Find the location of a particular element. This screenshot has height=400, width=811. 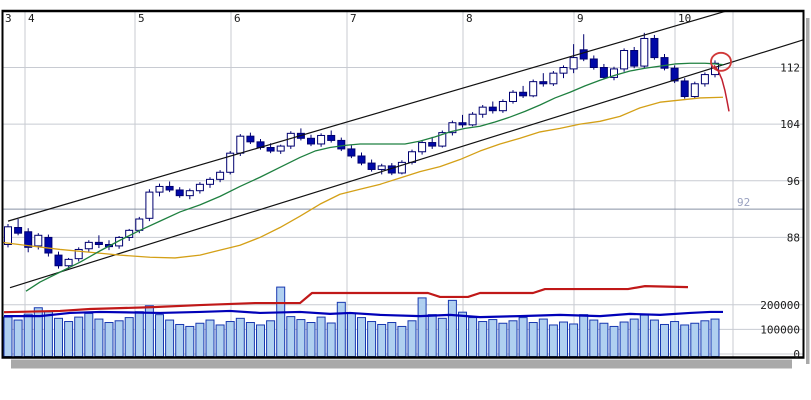

volume-tick-label: 0 is located at coordinates (796, 354).